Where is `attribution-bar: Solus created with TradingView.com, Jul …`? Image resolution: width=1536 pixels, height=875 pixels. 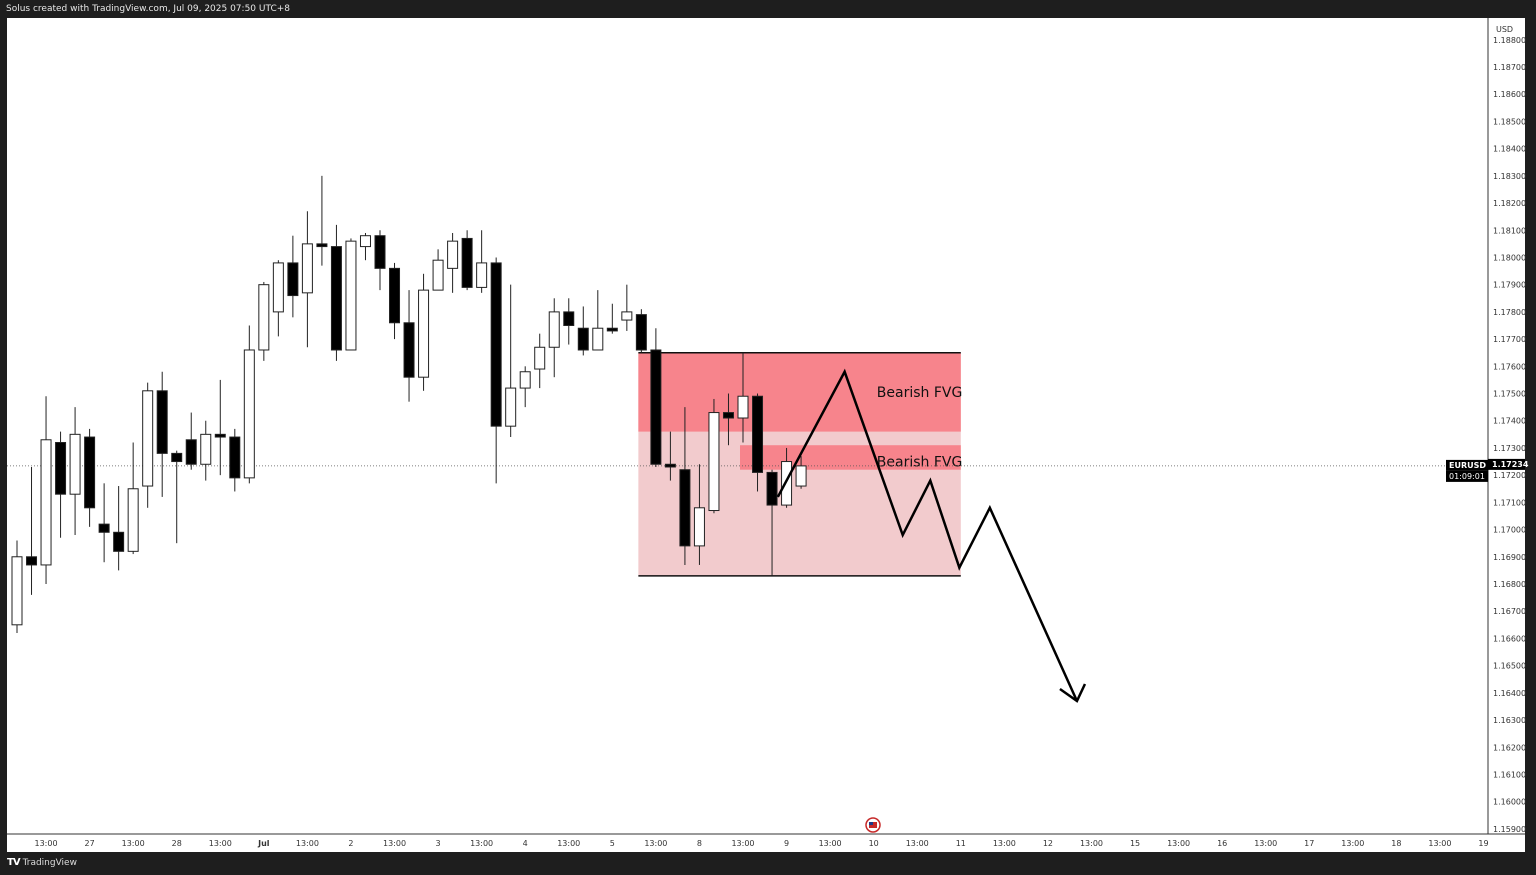
attribution-bar: Solus created with TradingView.com, Jul … is located at coordinates (768, 9).